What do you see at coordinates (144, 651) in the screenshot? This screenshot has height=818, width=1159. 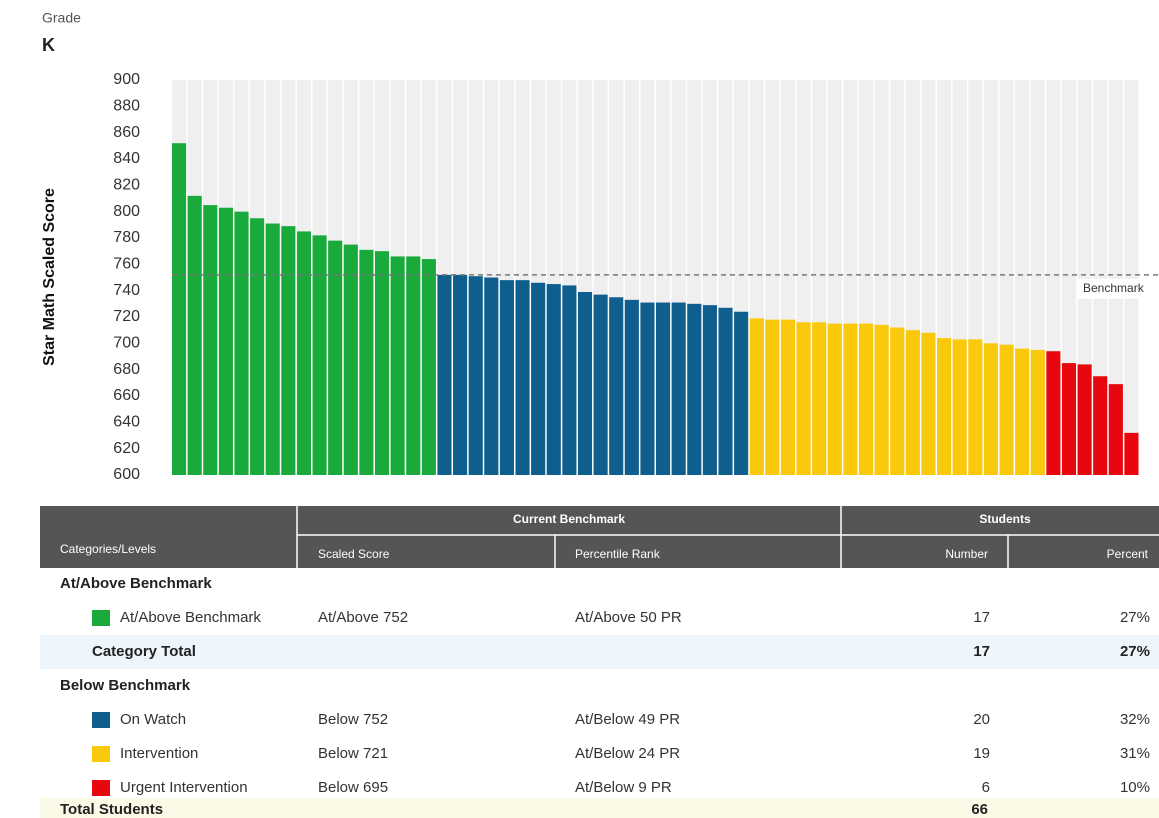 I see `category-total: Category Total` at bounding box center [144, 651].